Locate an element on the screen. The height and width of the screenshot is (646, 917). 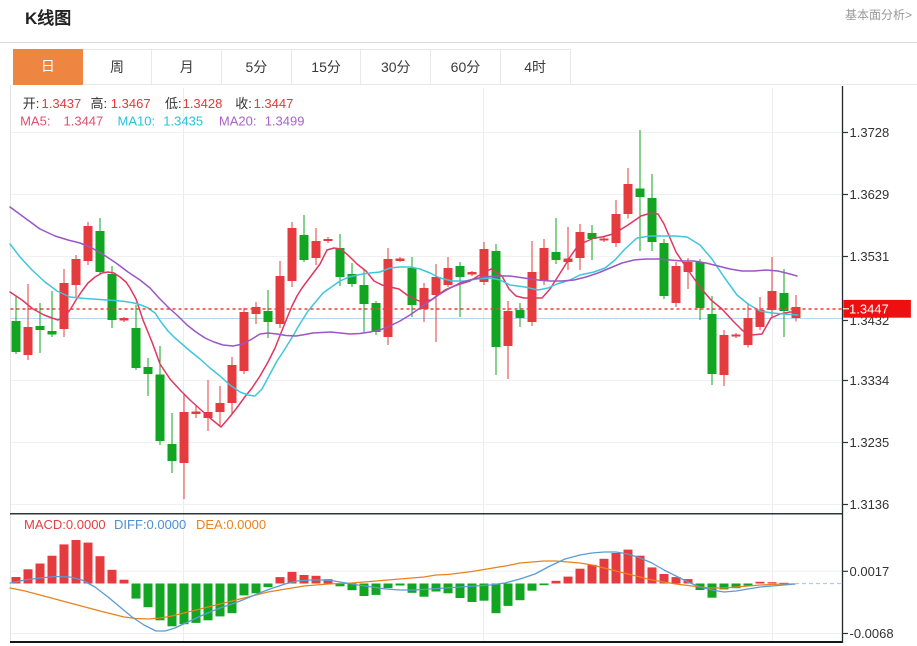
svg-text: 开: is located at coordinates (31, 103).